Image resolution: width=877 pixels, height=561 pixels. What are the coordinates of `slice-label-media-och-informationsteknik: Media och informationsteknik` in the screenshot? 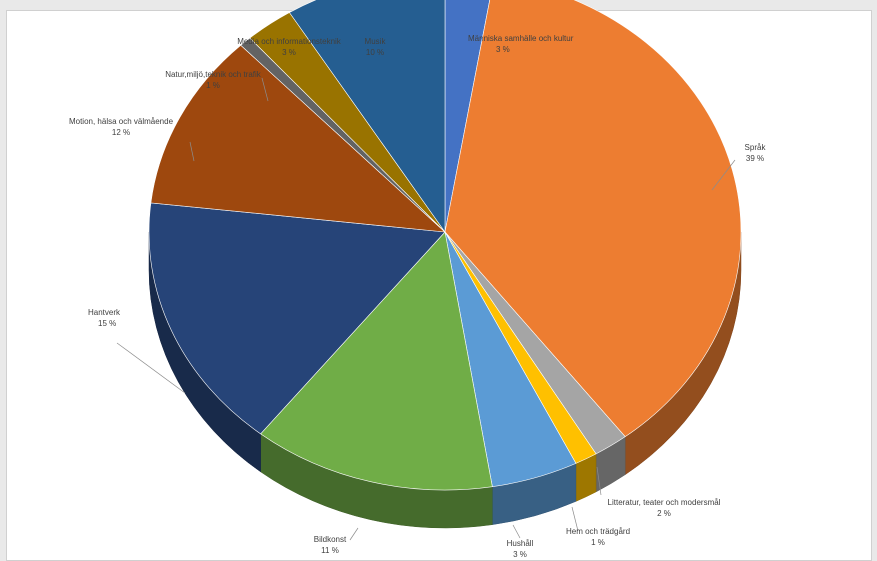 It's located at (289, 41).